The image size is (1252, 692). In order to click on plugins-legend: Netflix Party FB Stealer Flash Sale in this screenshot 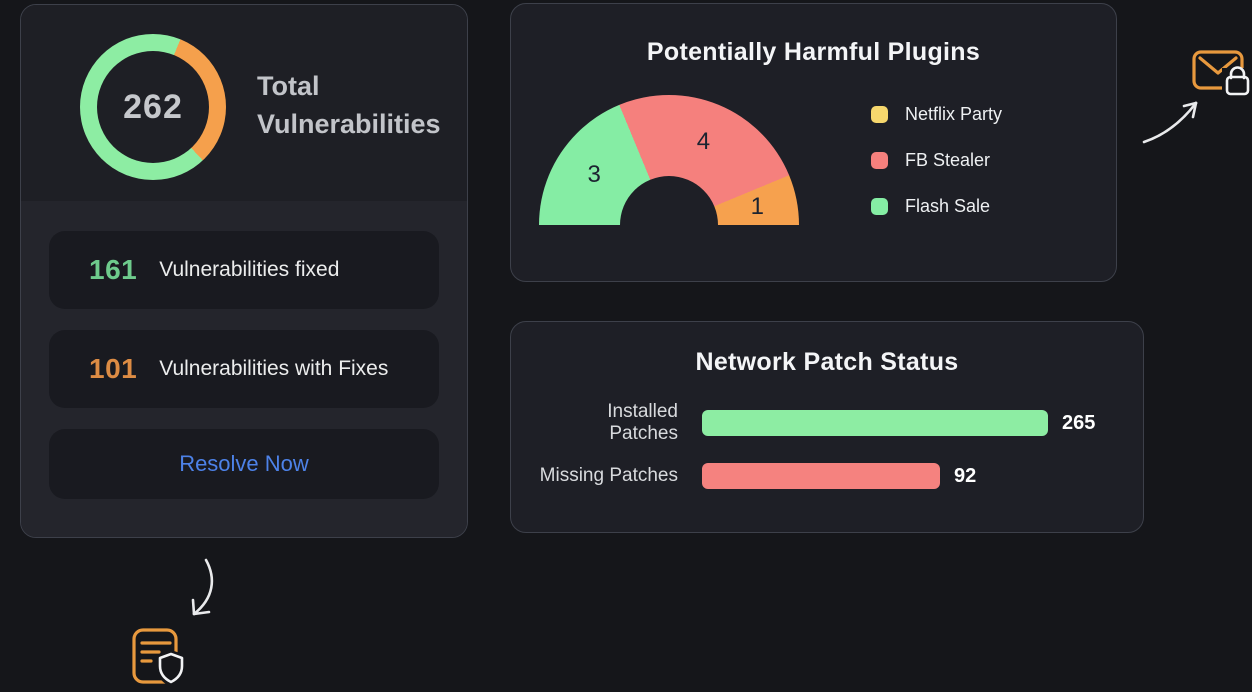, I will do `click(936, 160)`.